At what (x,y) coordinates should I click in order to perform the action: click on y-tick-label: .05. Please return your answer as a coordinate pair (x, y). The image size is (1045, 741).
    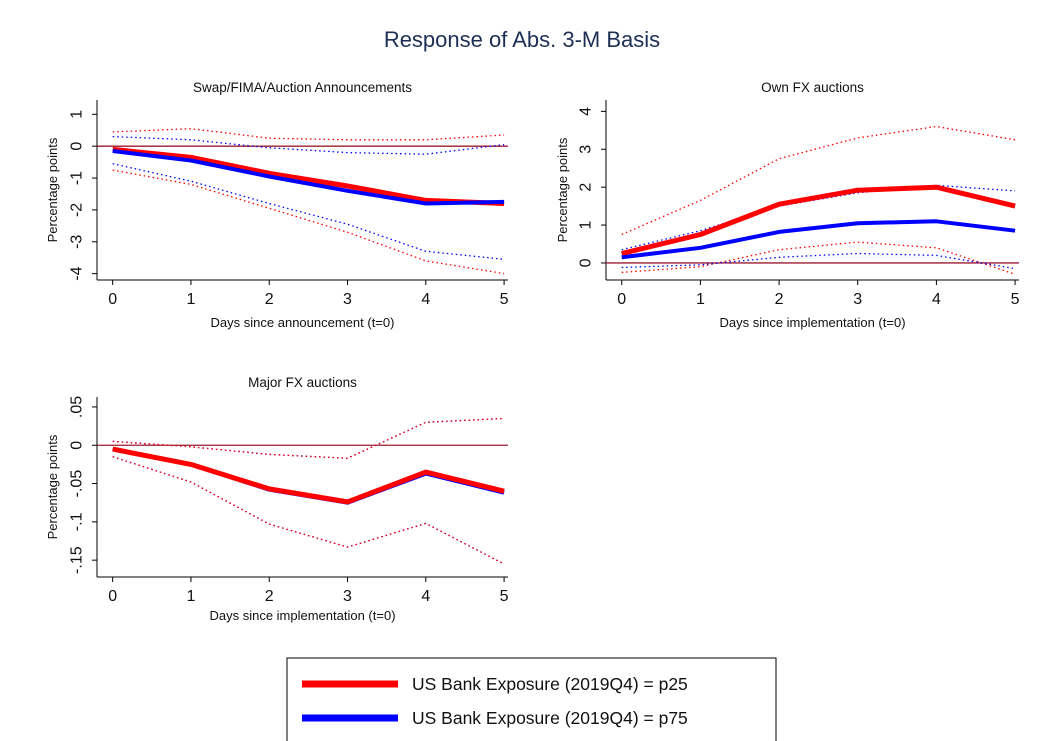
    Looking at the image, I should click on (77, 407).